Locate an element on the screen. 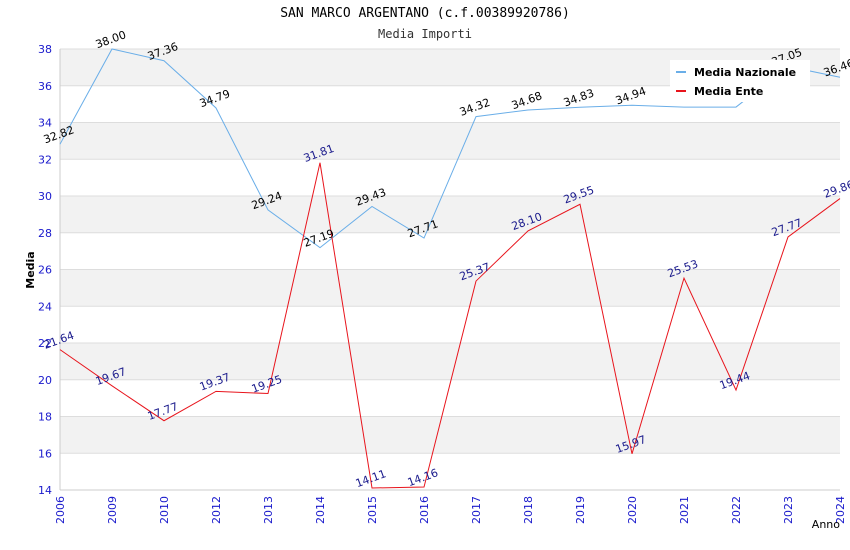  x-tick-label: 2024 is located at coordinates (840, 510).